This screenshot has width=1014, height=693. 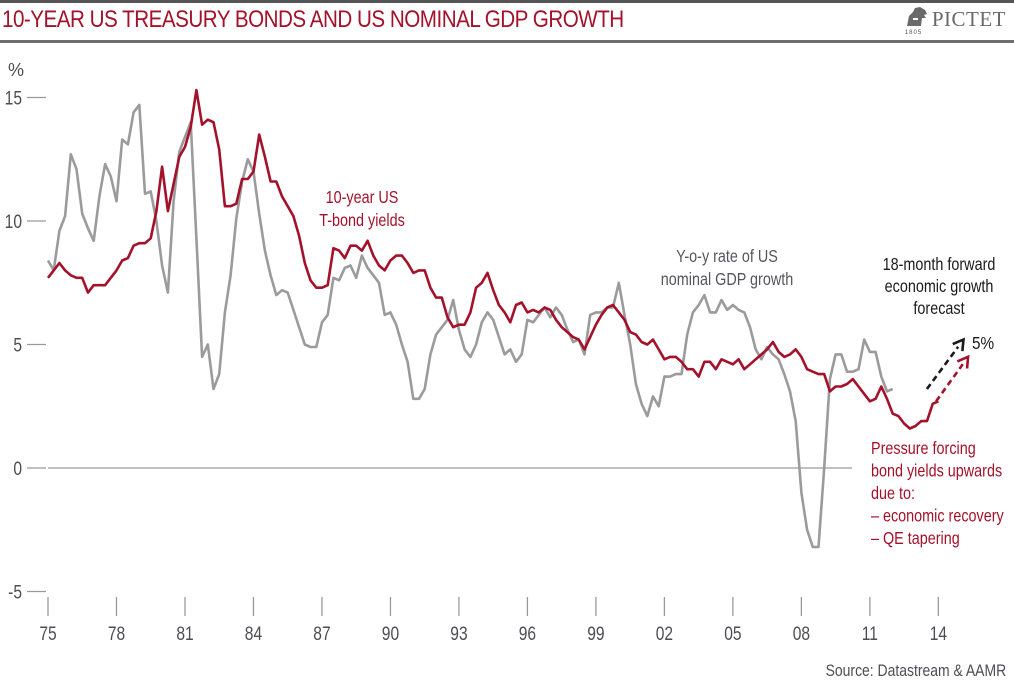 I want to click on gdp-series-label: nominal GDP growth, so click(x=727, y=280).